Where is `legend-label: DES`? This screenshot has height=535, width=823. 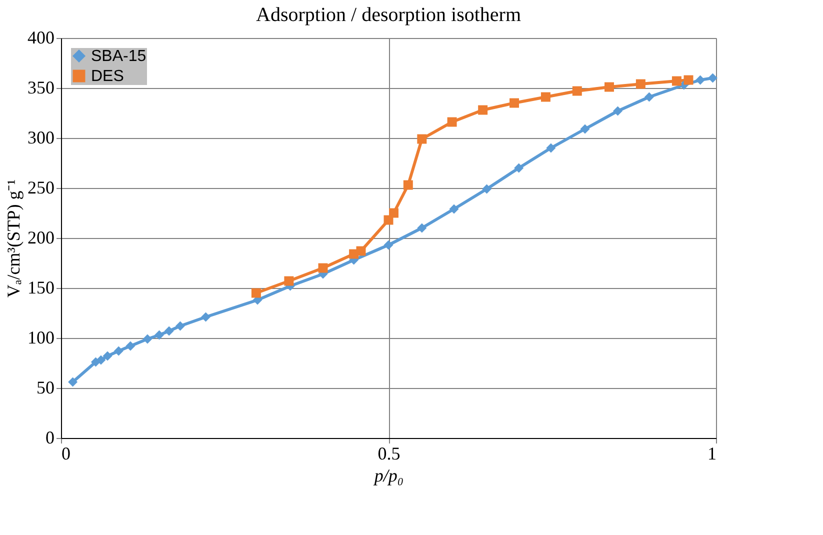 legend-label: DES is located at coordinates (107, 76).